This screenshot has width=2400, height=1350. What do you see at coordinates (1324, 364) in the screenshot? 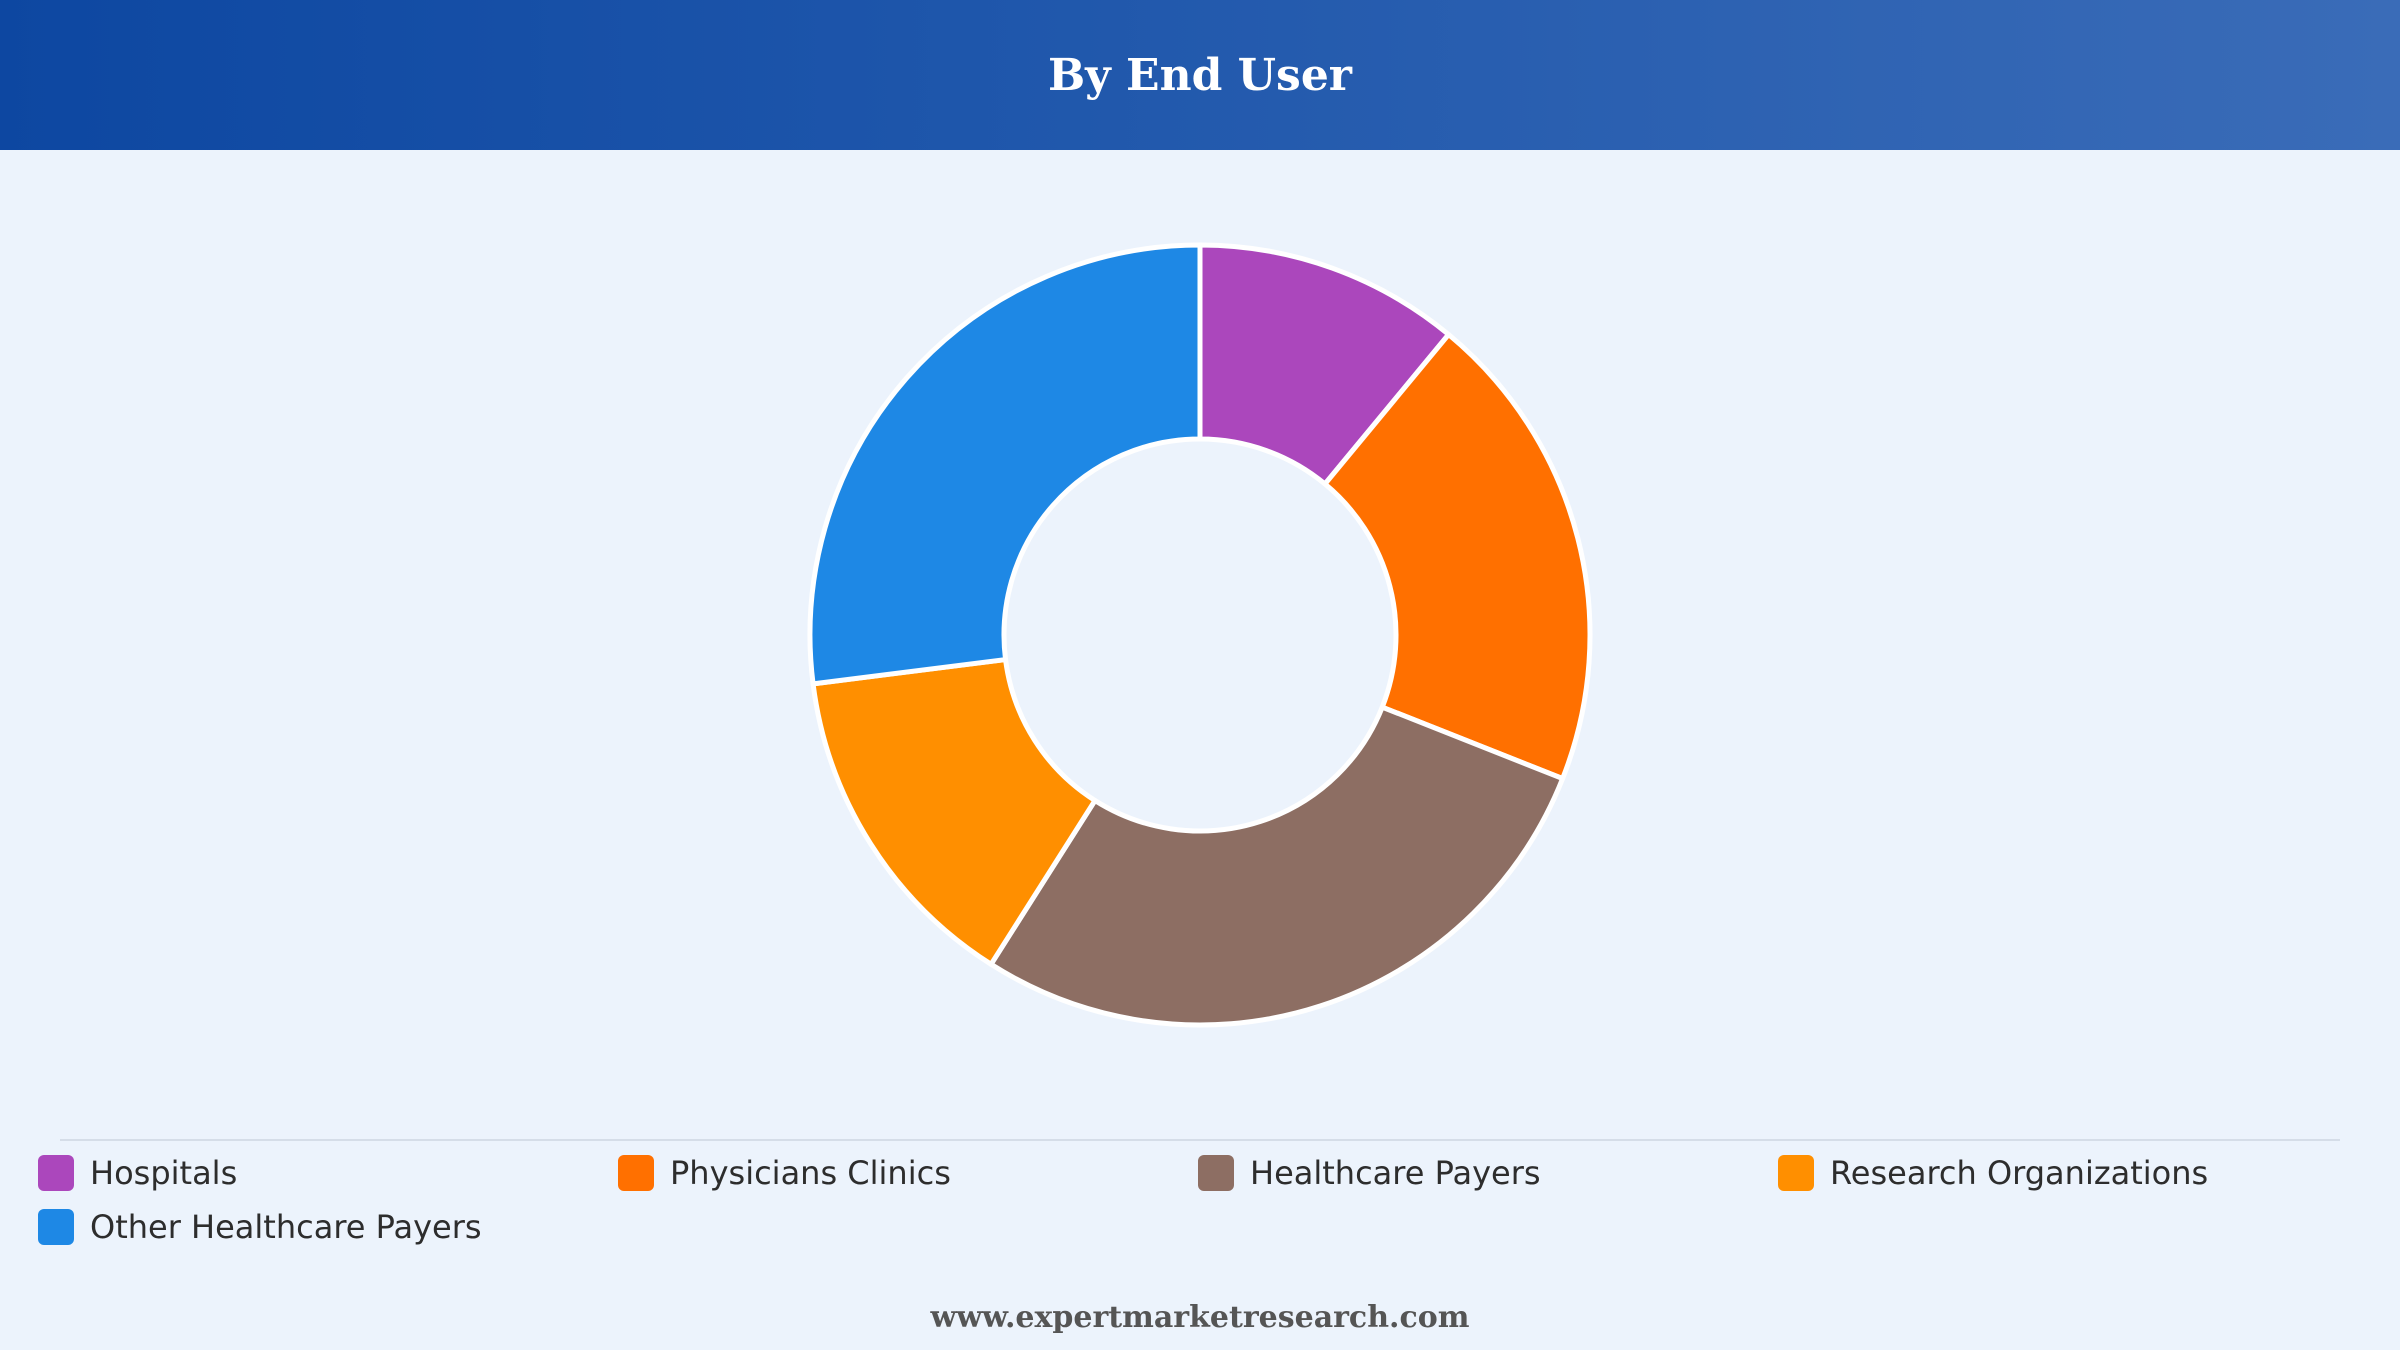
I see `donut-slice-hospitals` at bounding box center [1324, 364].